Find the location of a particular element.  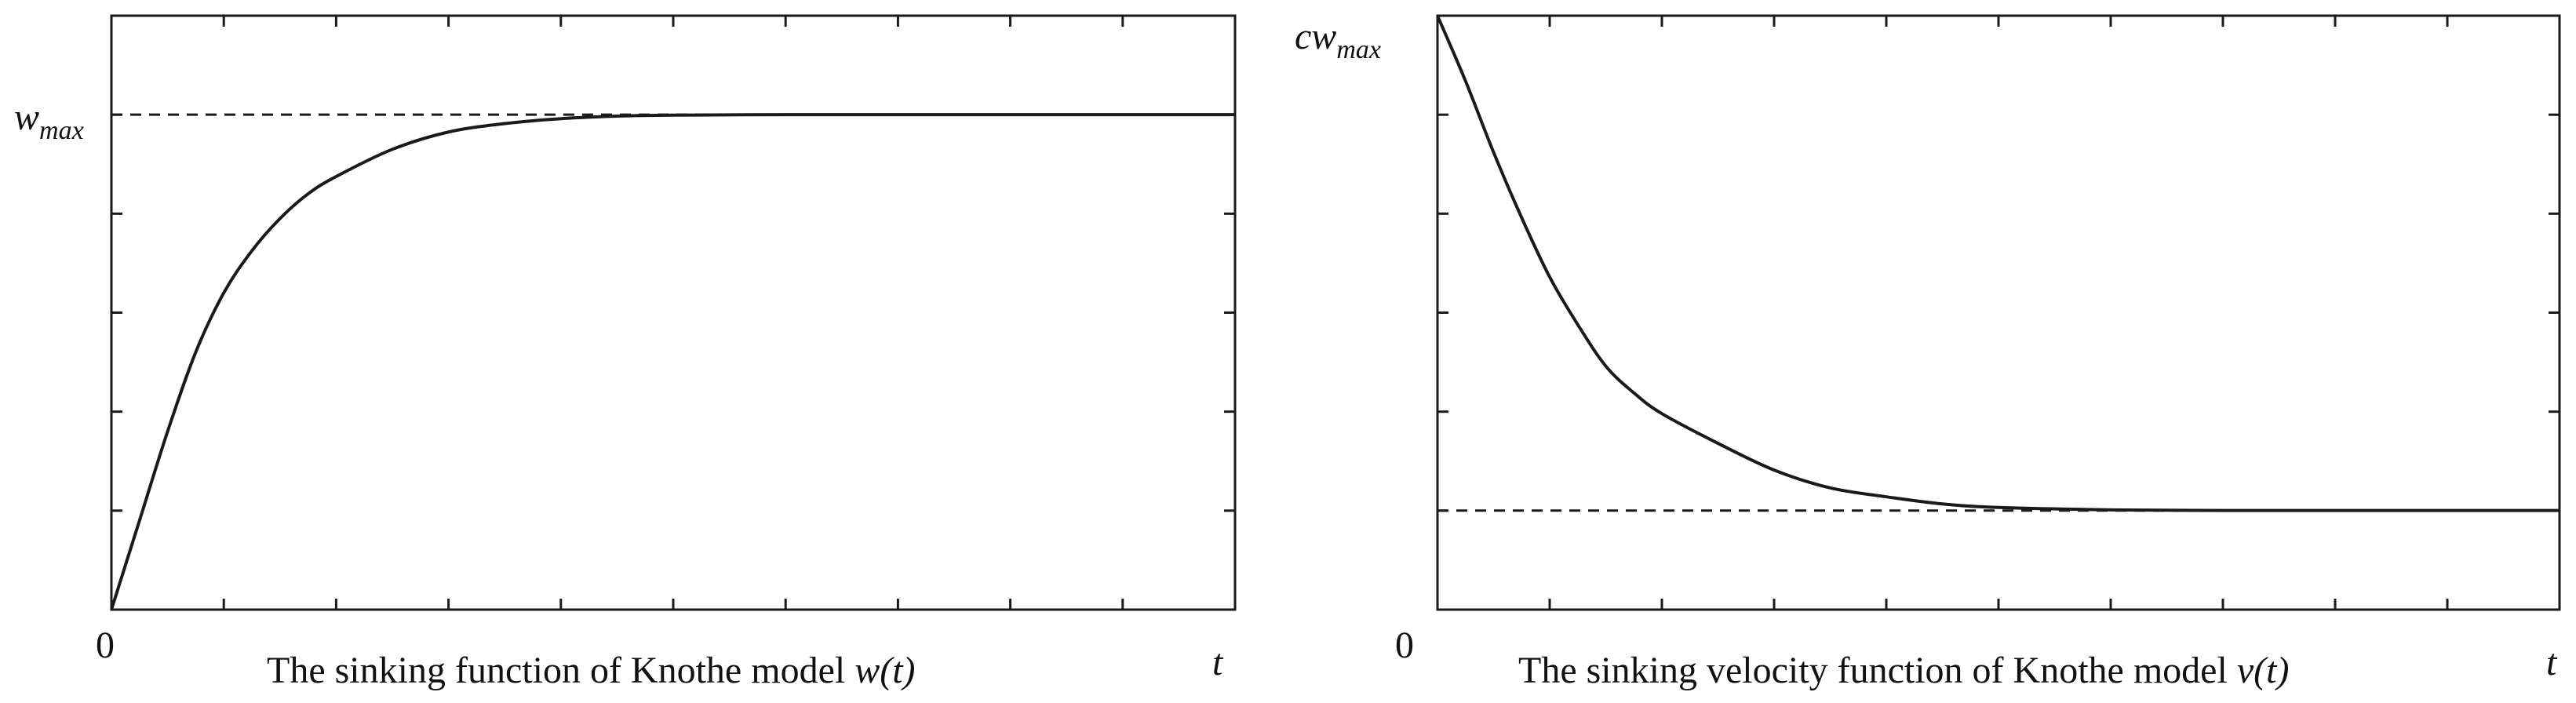

left-y-max-label: wmax is located at coordinates (49, 121).